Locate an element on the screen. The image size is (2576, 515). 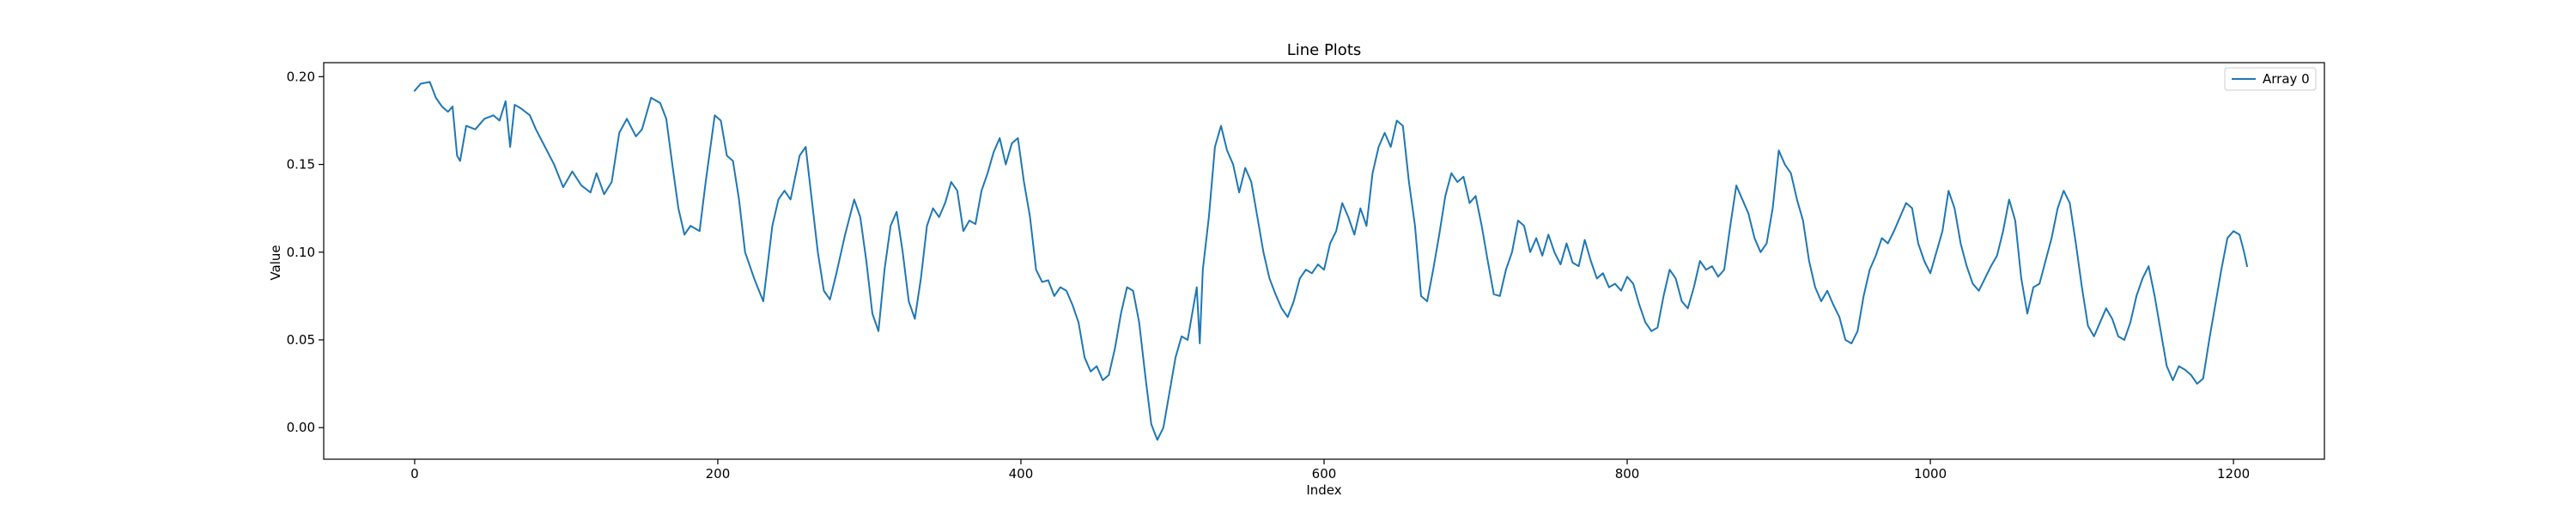
y-tick-label: 0.10 is located at coordinates (301, 252).